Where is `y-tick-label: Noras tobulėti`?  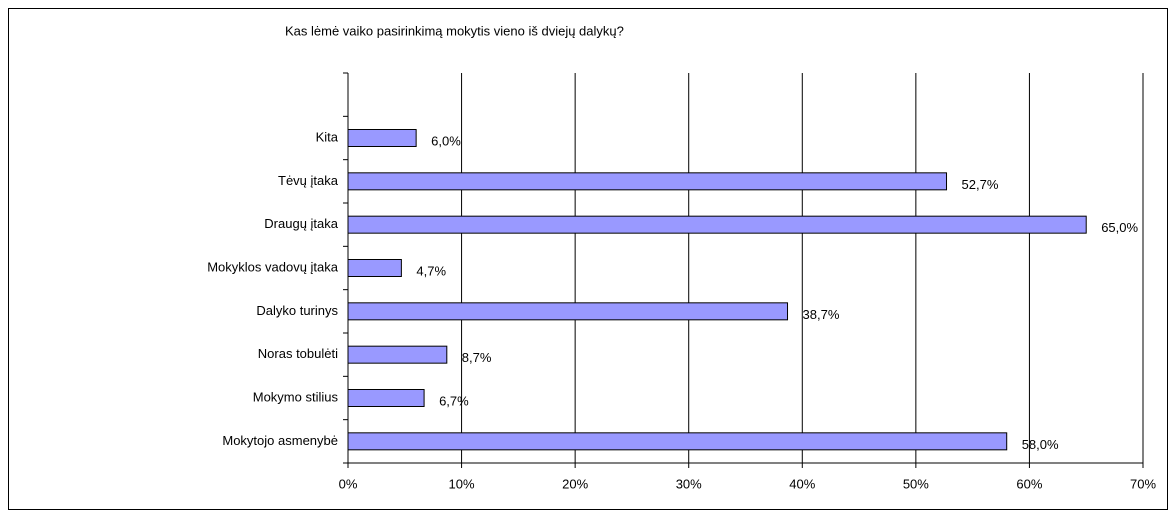 y-tick-label: Noras tobulėti is located at coordinates (298, 353).